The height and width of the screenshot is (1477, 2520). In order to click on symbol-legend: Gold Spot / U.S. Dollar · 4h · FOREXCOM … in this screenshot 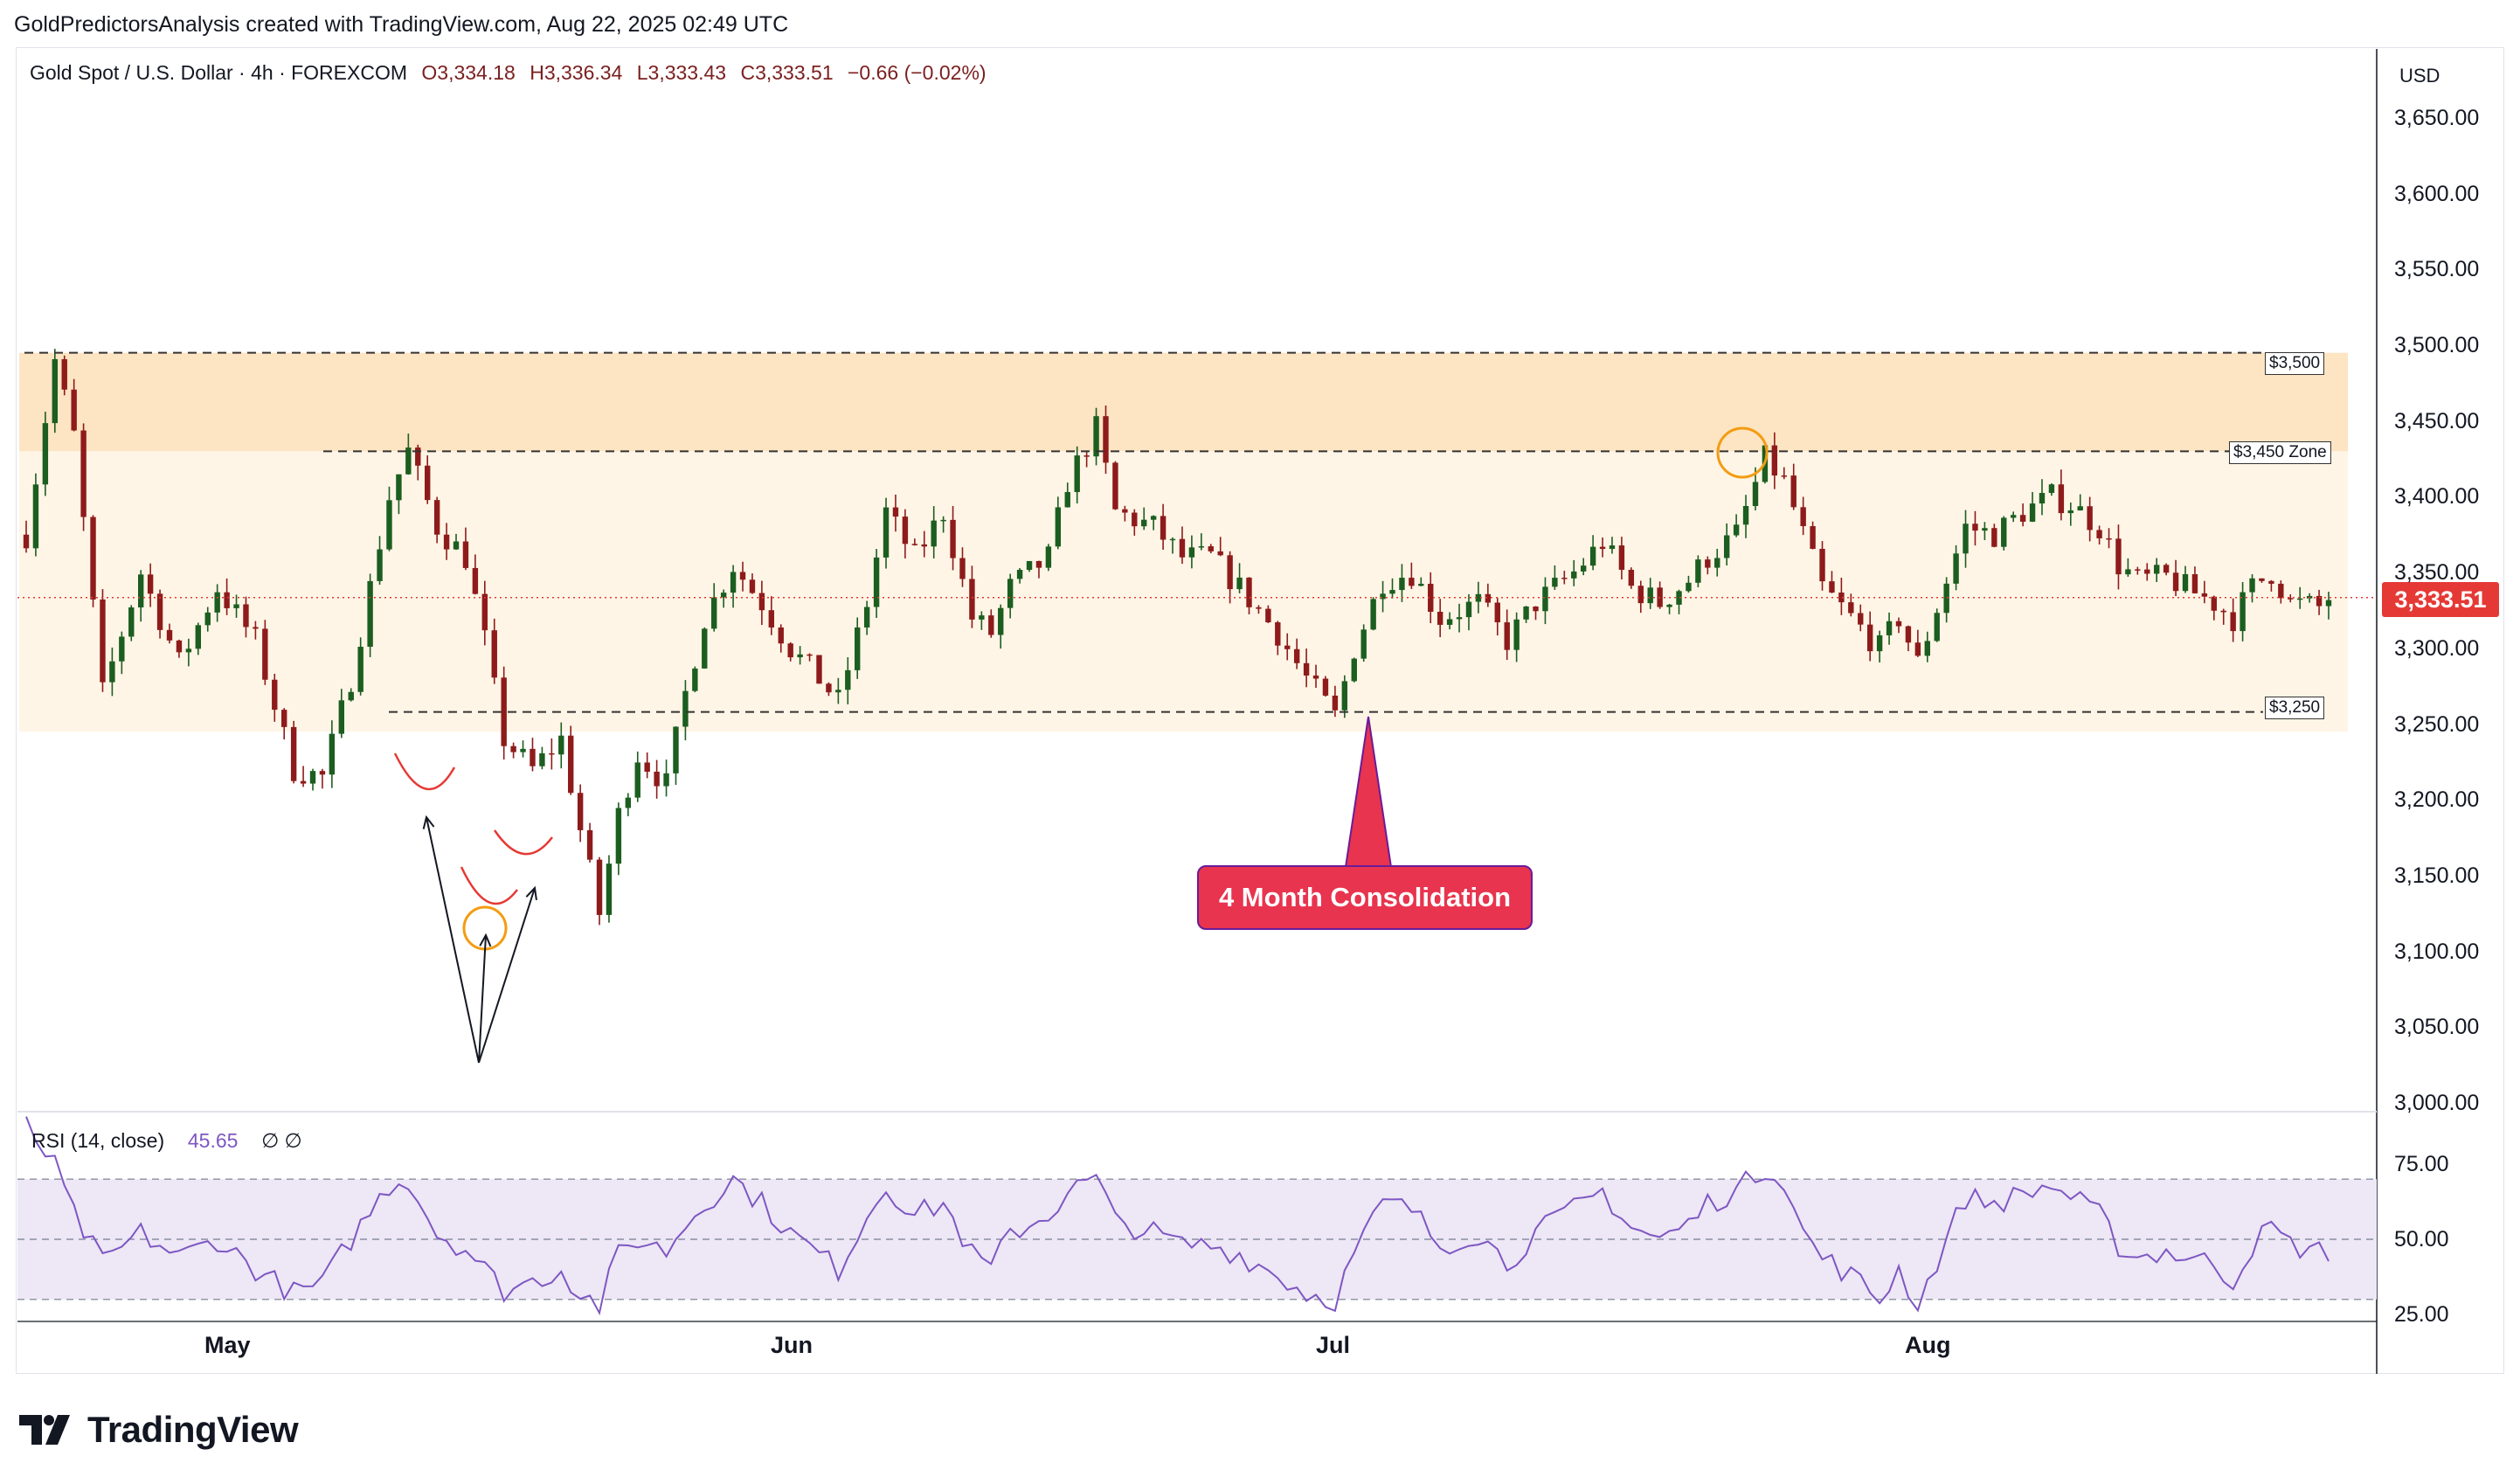, I will do `click(508, 73)`.